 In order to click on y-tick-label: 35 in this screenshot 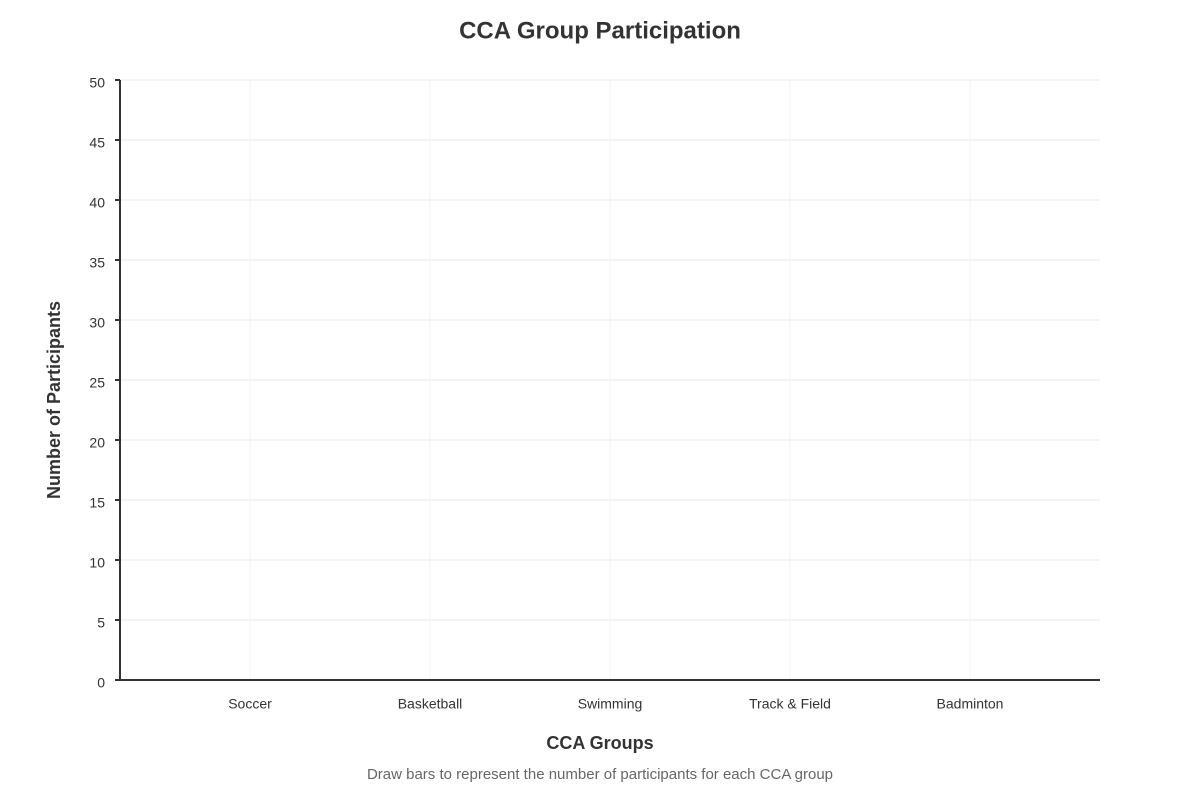, I will do `click(97, 263)`.